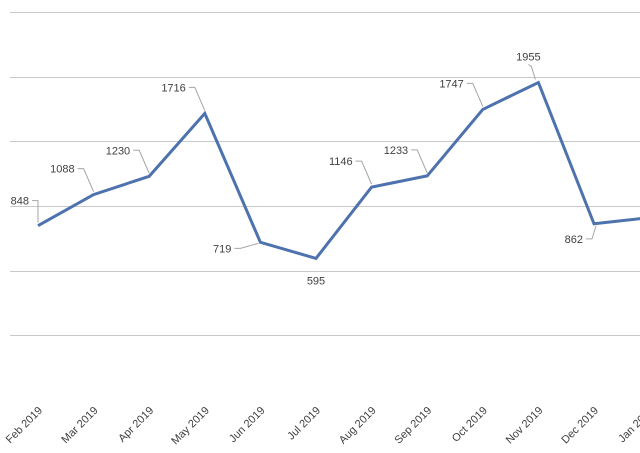 The height and width of the screenshot is (453, 640). What do you see at coordinates (173, 88) in the screenshot?
I see `data-label: 1716` at bounding box center [173, 88].